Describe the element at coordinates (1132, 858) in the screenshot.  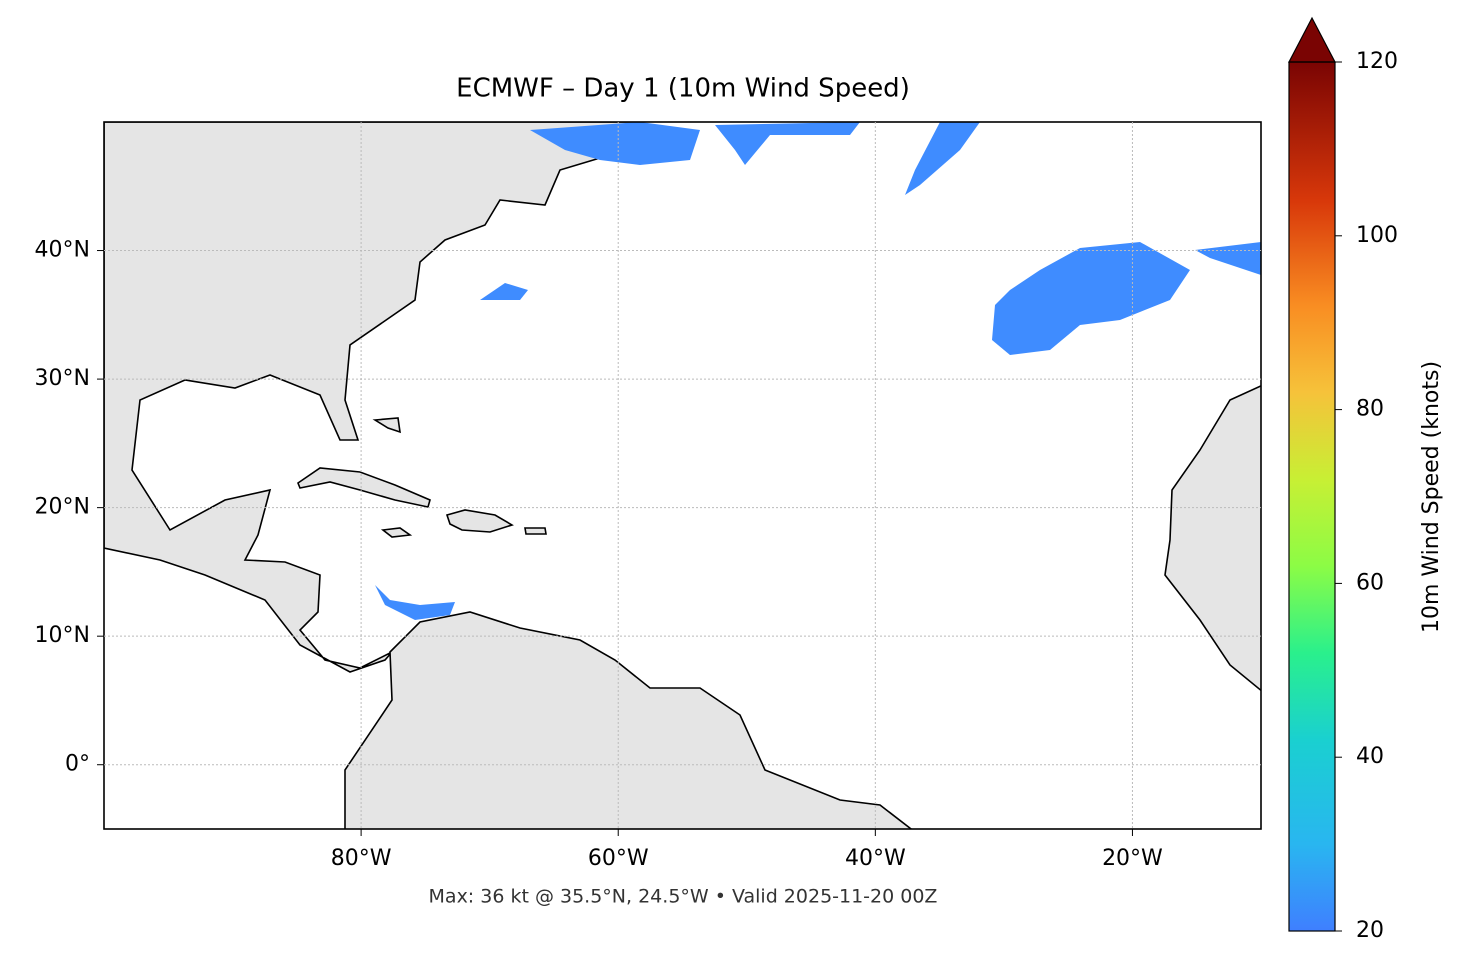
I see `x-tick-label: 20°W` at that location.